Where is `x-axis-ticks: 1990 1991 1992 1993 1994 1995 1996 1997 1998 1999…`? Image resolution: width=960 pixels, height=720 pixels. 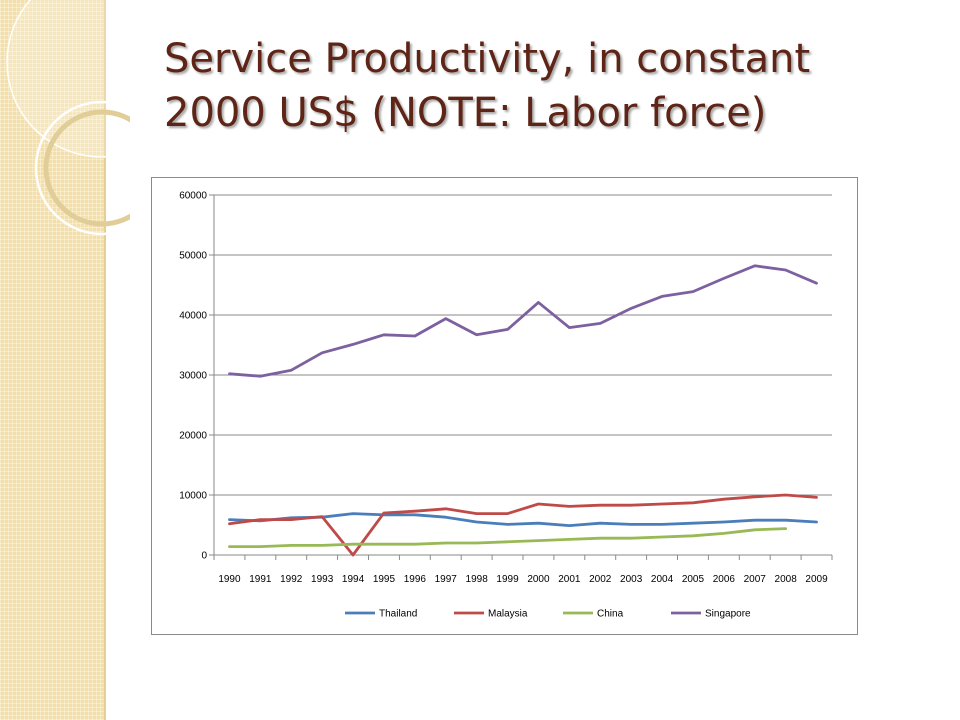 x-axis-ticks: 1990 1991 1992 1993 1994 1995 1996 1997 1998 1999… is located at coordinates (523, 570).